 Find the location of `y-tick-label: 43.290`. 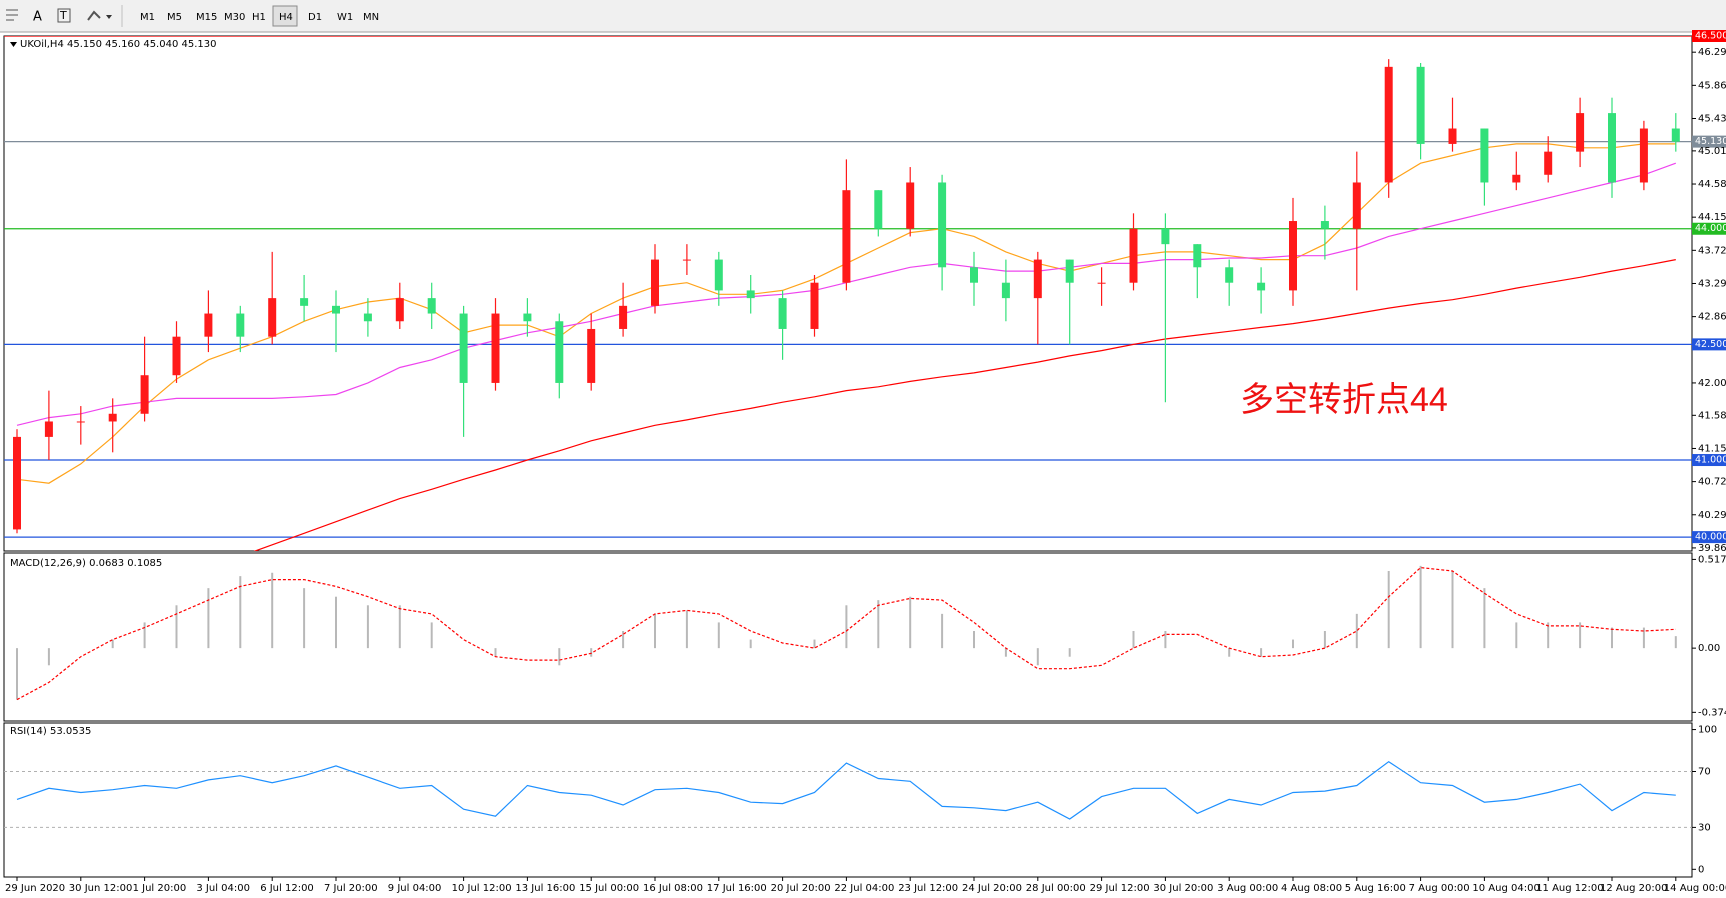

y-tick-label: 43.290 is located at coordinates (1712, 283).